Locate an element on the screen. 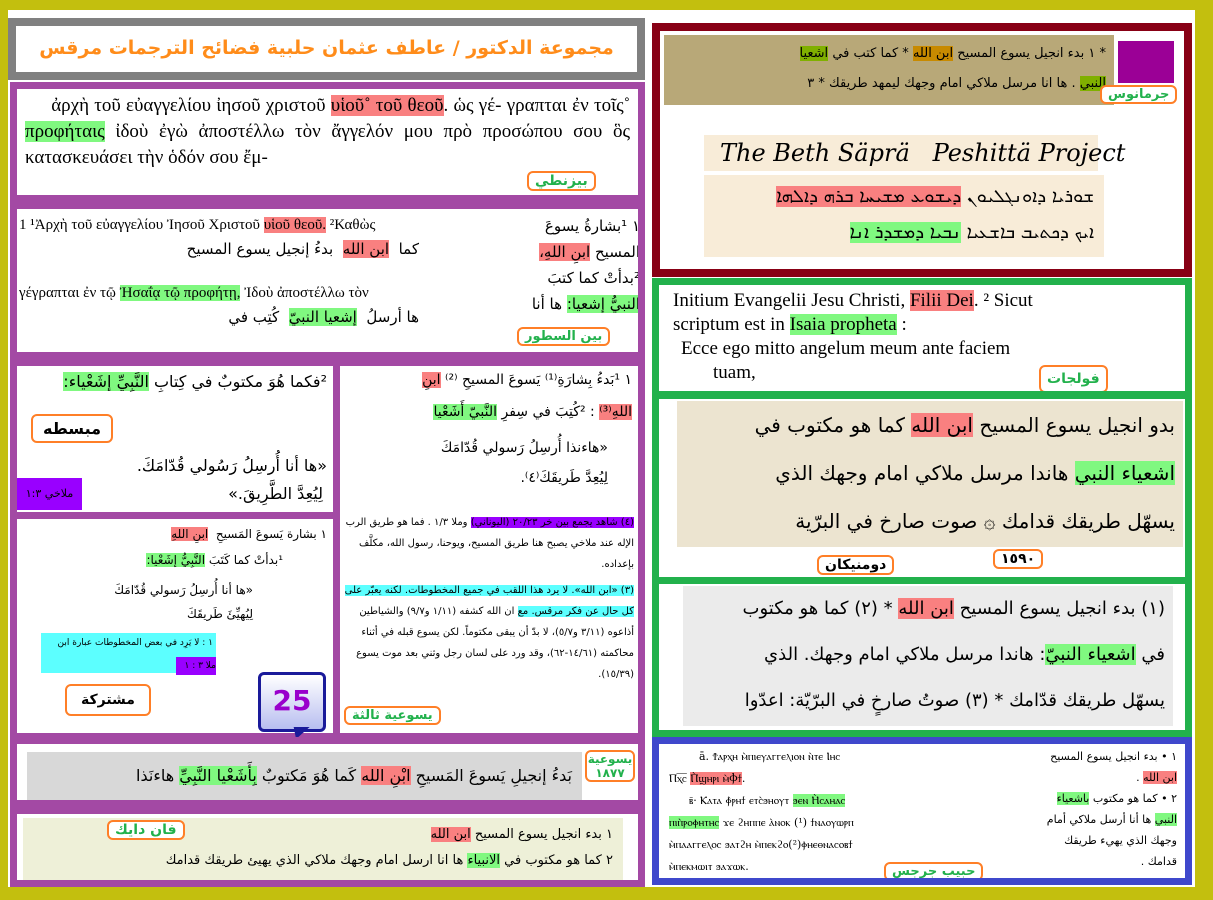  arabic-line: * (٢) كما هو مكتوب is located at coordinates (817, 608).